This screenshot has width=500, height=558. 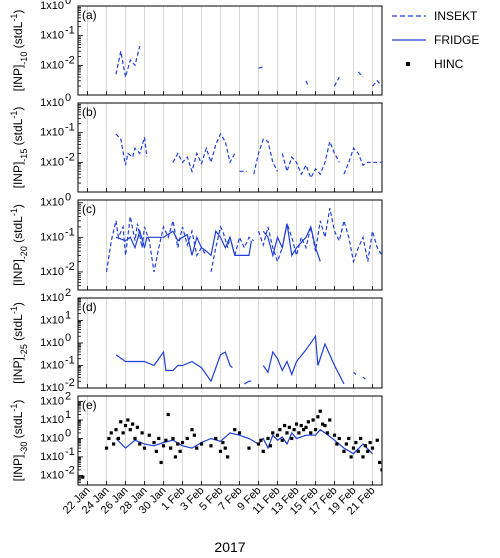 What do you see at coordinates (408, 64) in the screenshot?
I see `legend-hinc-swatch` at bounding box center [408, 64].